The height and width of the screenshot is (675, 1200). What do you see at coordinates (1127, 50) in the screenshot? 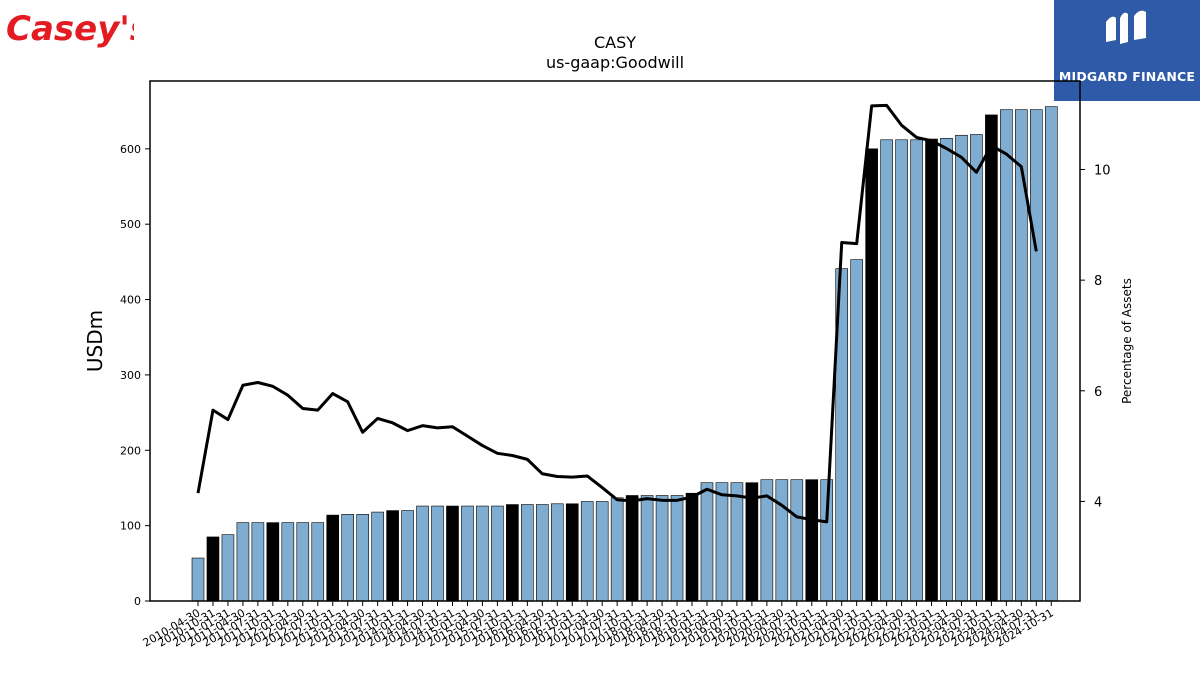
I see `midgard-finance-logo: MIDGARD FINANCE` at bounding box center [1127, 50].